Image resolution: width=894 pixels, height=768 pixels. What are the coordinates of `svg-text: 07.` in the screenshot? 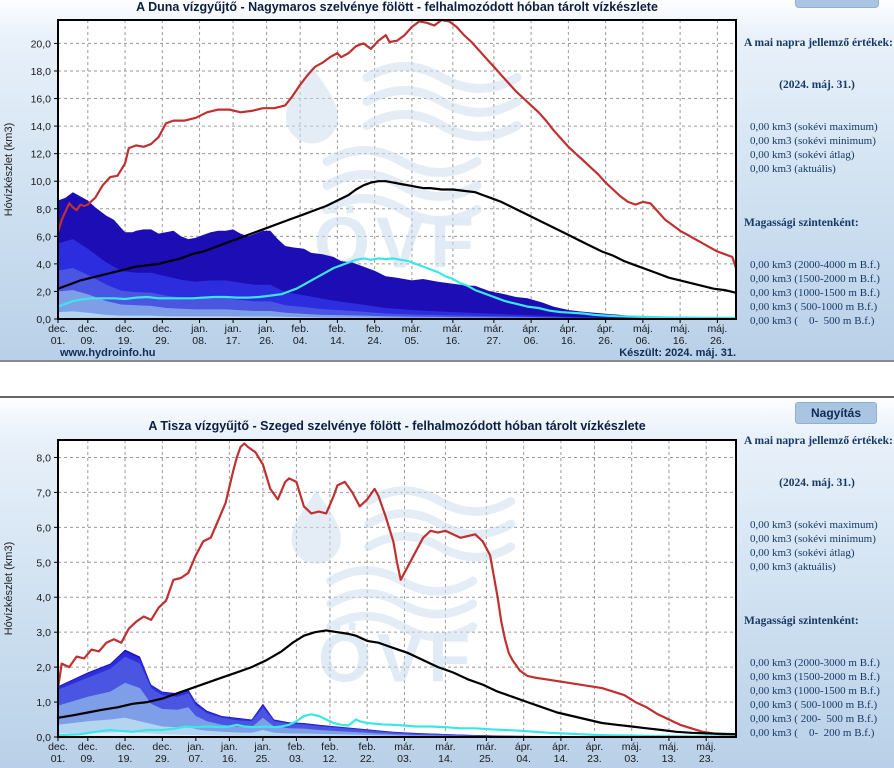 It's located at (196, 759).